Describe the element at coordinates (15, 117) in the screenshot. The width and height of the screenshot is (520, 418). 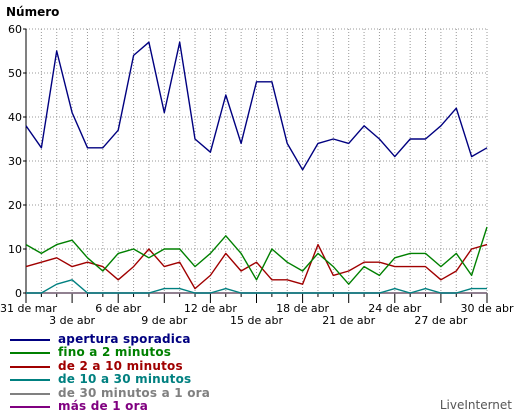
I see `y-tick-label: 40` at that location.